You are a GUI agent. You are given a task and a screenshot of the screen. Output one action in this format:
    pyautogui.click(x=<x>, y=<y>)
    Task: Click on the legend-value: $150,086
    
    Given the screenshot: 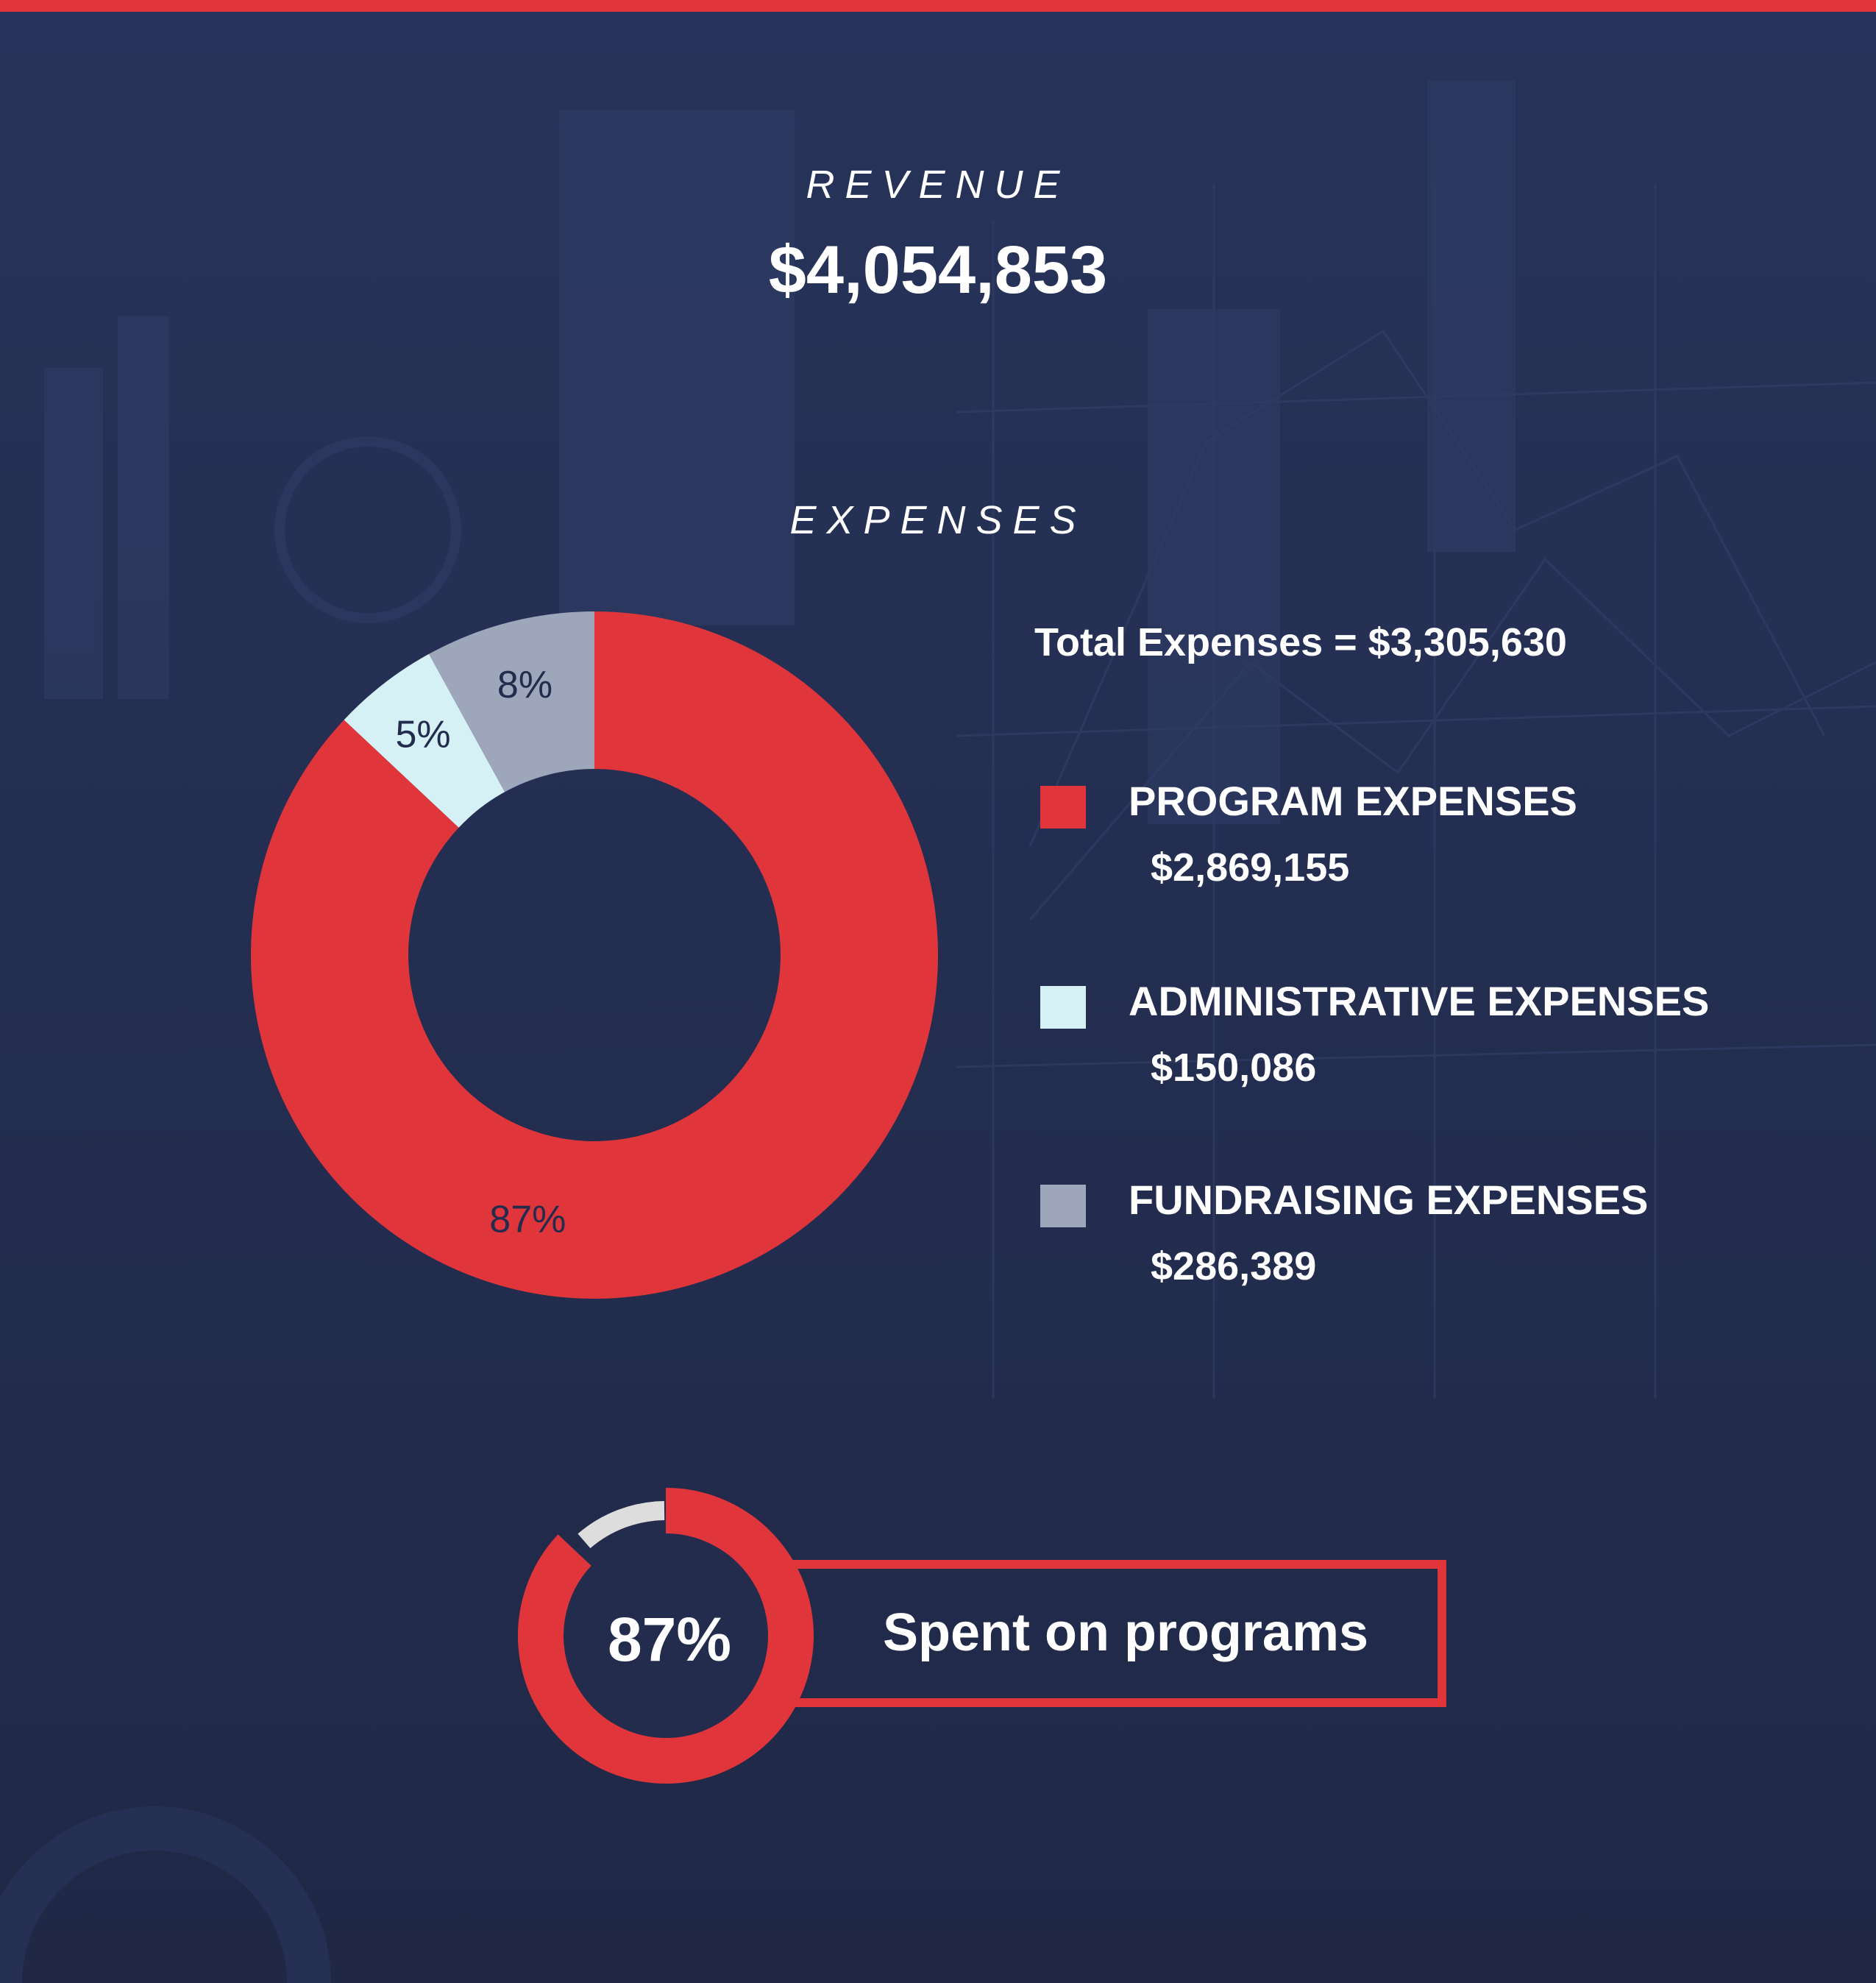 What is the action you would take?
    pyautogui.click(x=1234, y=1068)
    